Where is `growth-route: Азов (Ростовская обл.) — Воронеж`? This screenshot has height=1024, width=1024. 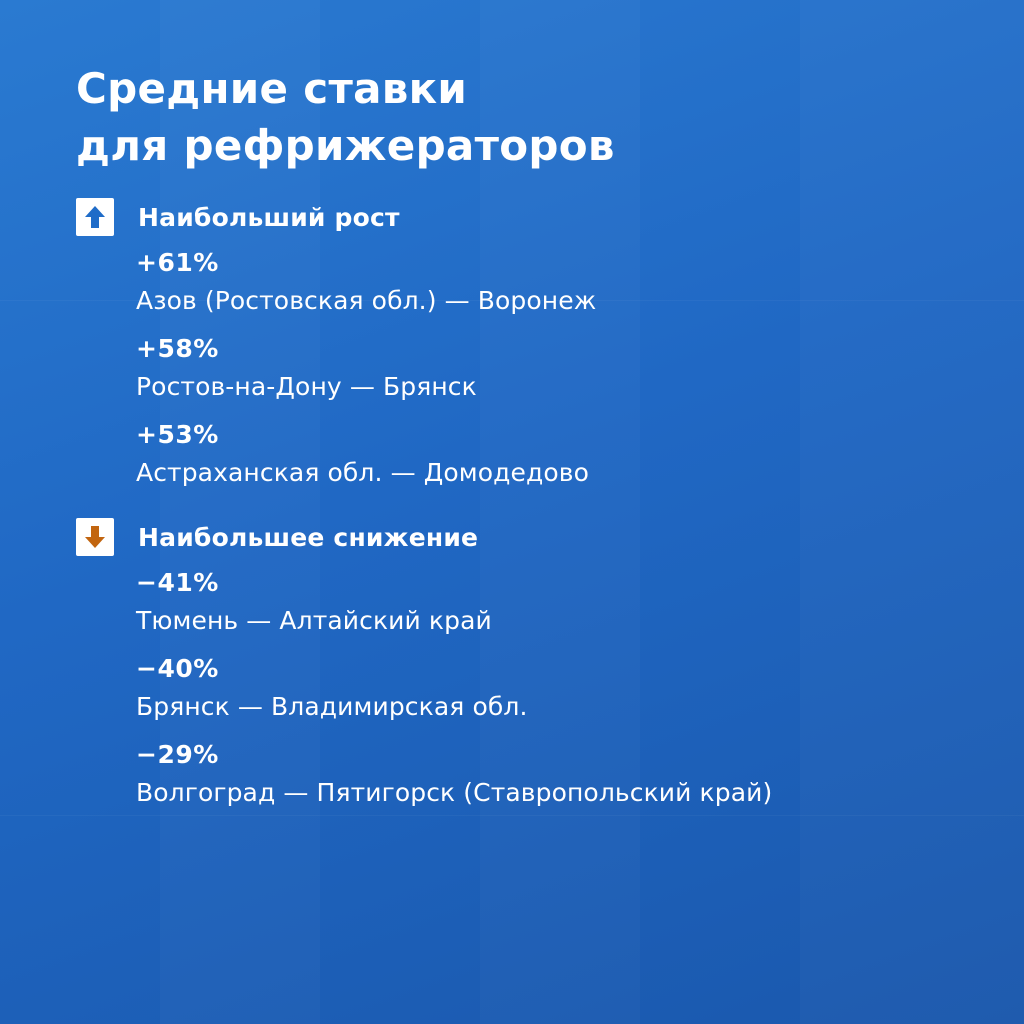 growth-route: Азов (Ростовская обл.) — Воронеж is located at coordinates (366, 300).